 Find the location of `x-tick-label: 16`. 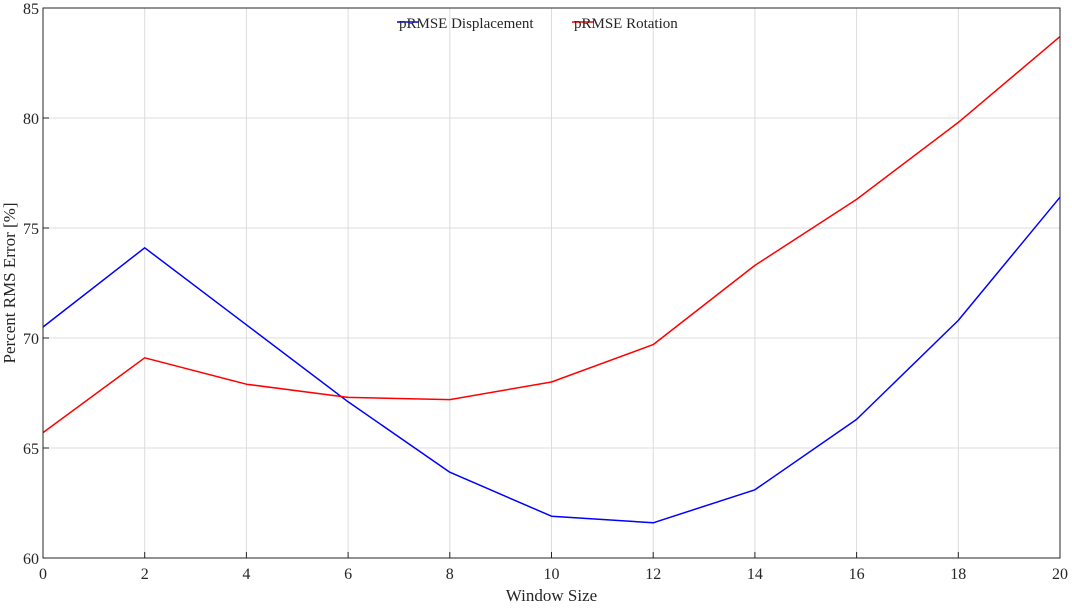

x-tick-label: 16 is located at coordinates (857, 574).